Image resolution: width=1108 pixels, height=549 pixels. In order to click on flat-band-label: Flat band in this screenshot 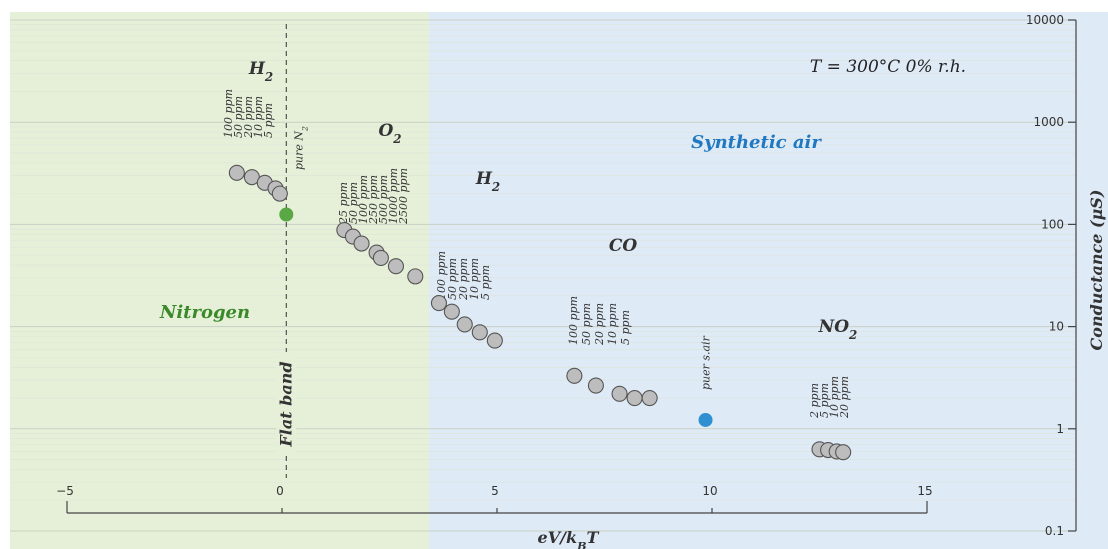, I will do `click(285, 404)`.